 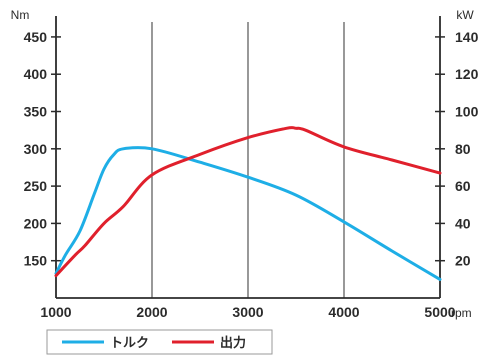 I want to click on y-left-tick-label-350: 350, so click(x=36, y=112).